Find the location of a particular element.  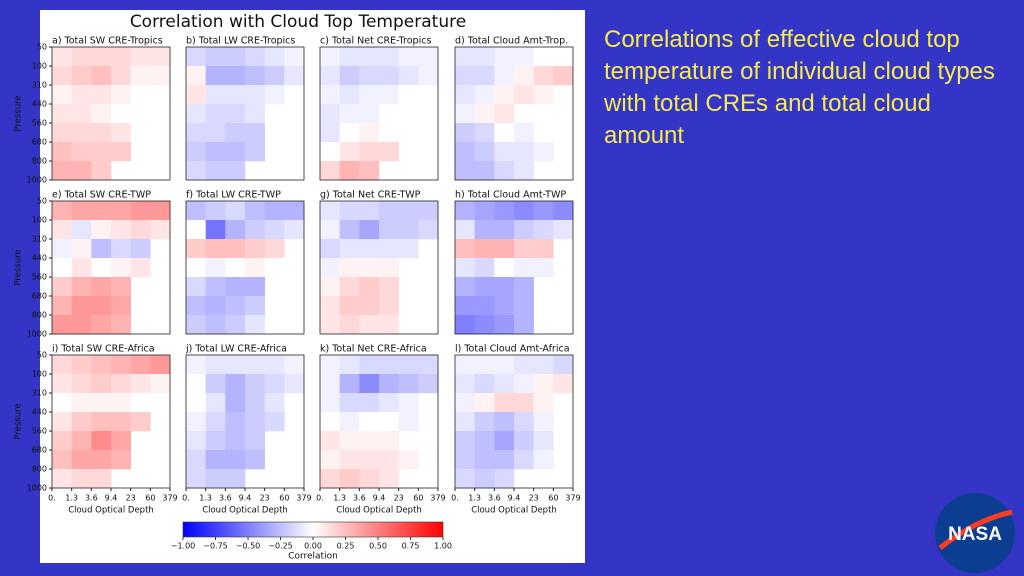

y-tick-label: 50 is located at coordinates (42, 355).